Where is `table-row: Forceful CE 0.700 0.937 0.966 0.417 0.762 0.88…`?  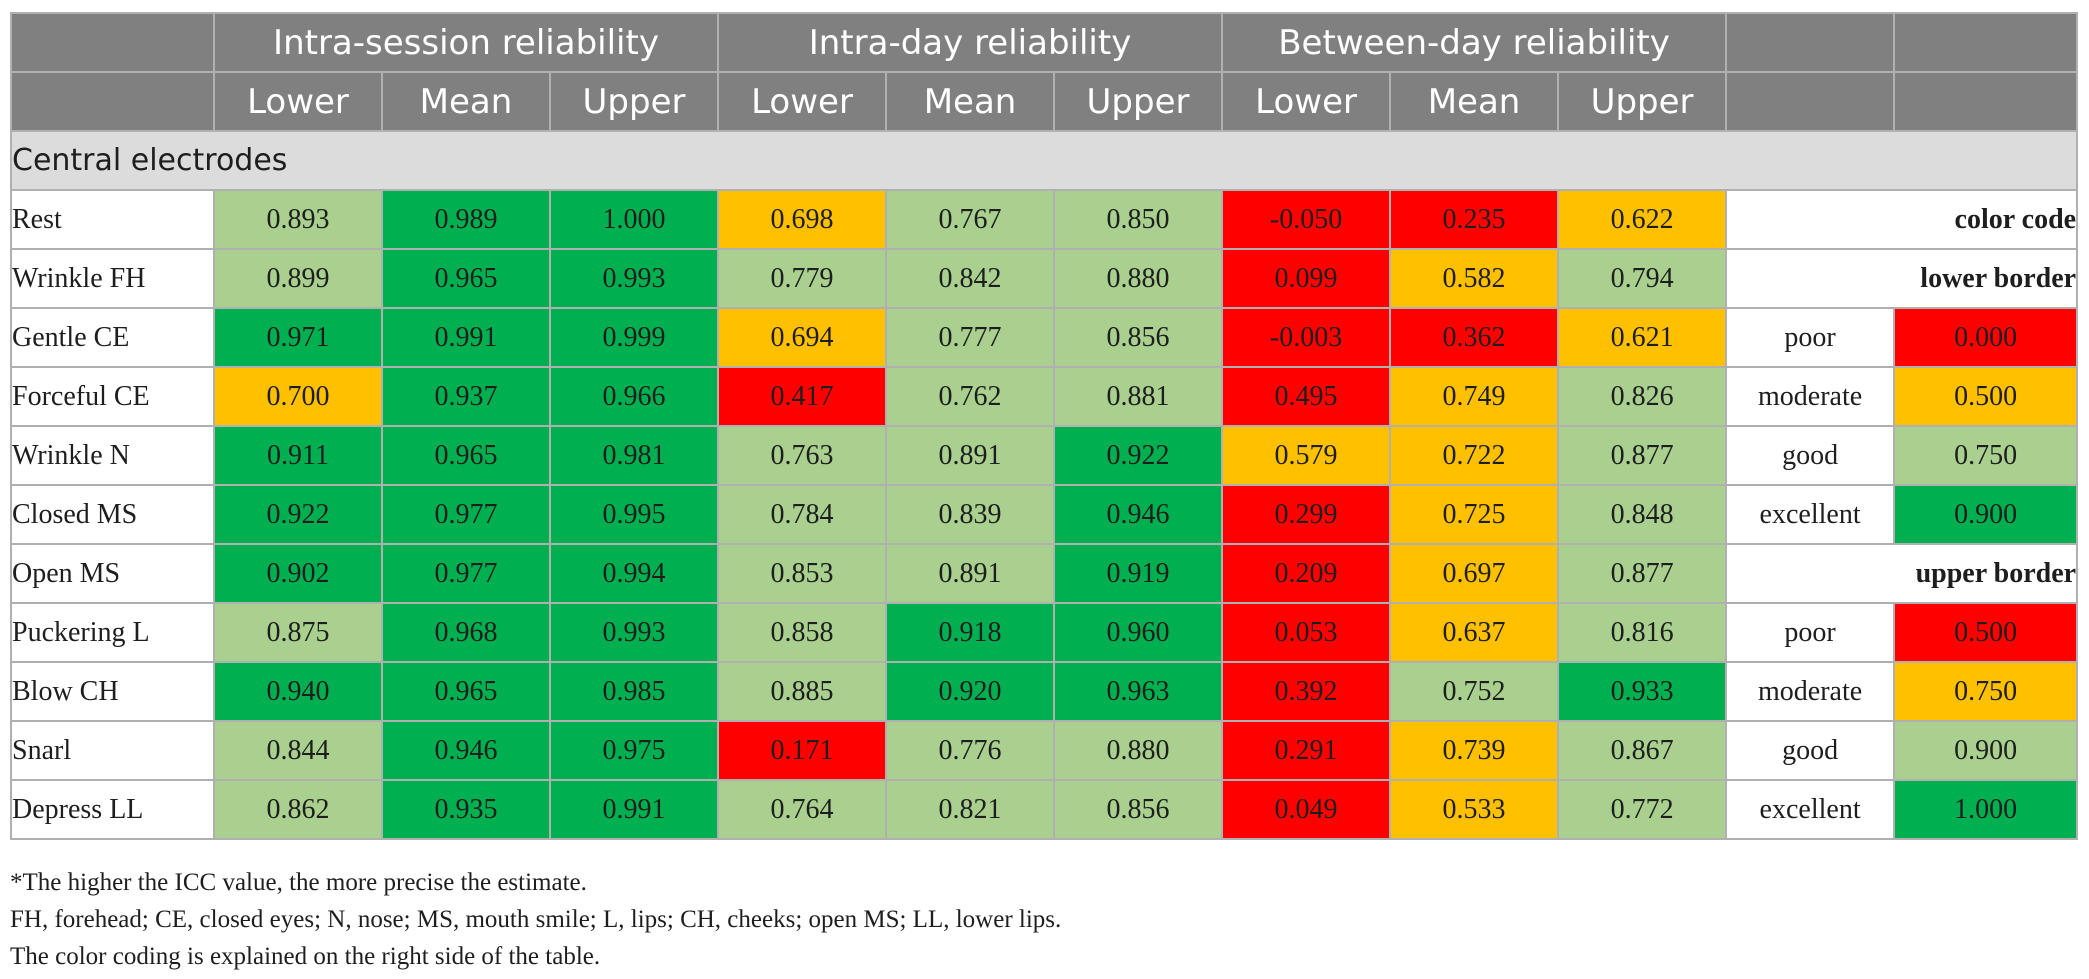
table-row: Forceful CE 0.700 0.937 0.966 0.417 0.762 0.88… is located at coordinates (1044, 396).